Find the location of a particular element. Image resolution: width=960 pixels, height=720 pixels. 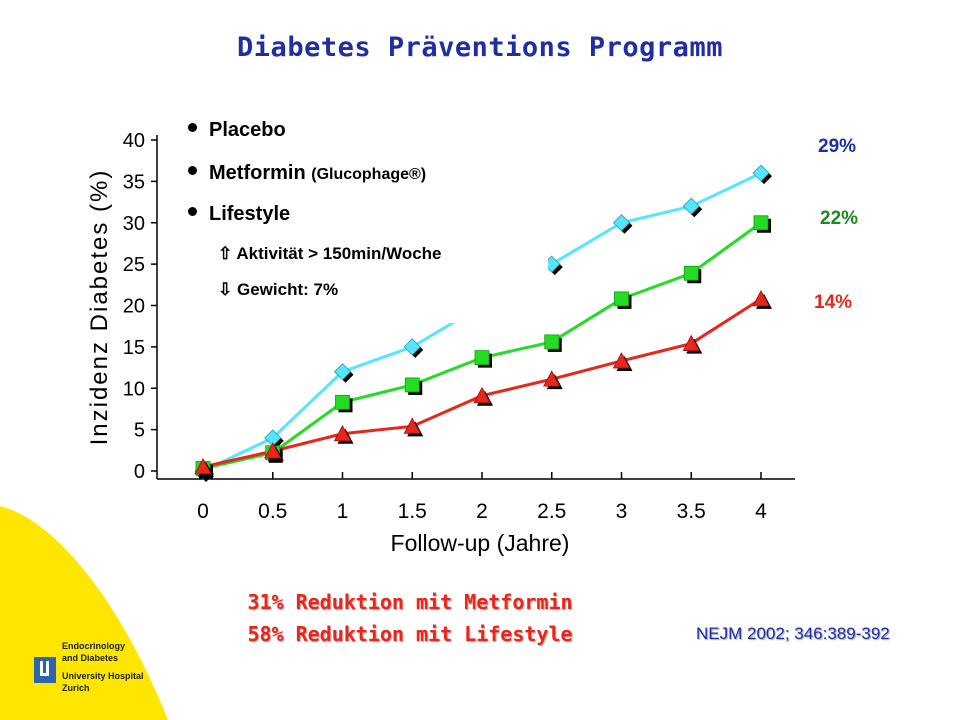

y-tick-label: 15 is located at coordinates (134, 348).